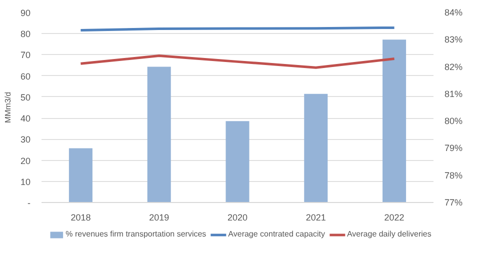 The width and height of the screenshot is (478, 264). What do you see at coordinates (453, 13) in the screenshot?
I see `y2-tick-label: 84%` at bounding box center [453, 13].